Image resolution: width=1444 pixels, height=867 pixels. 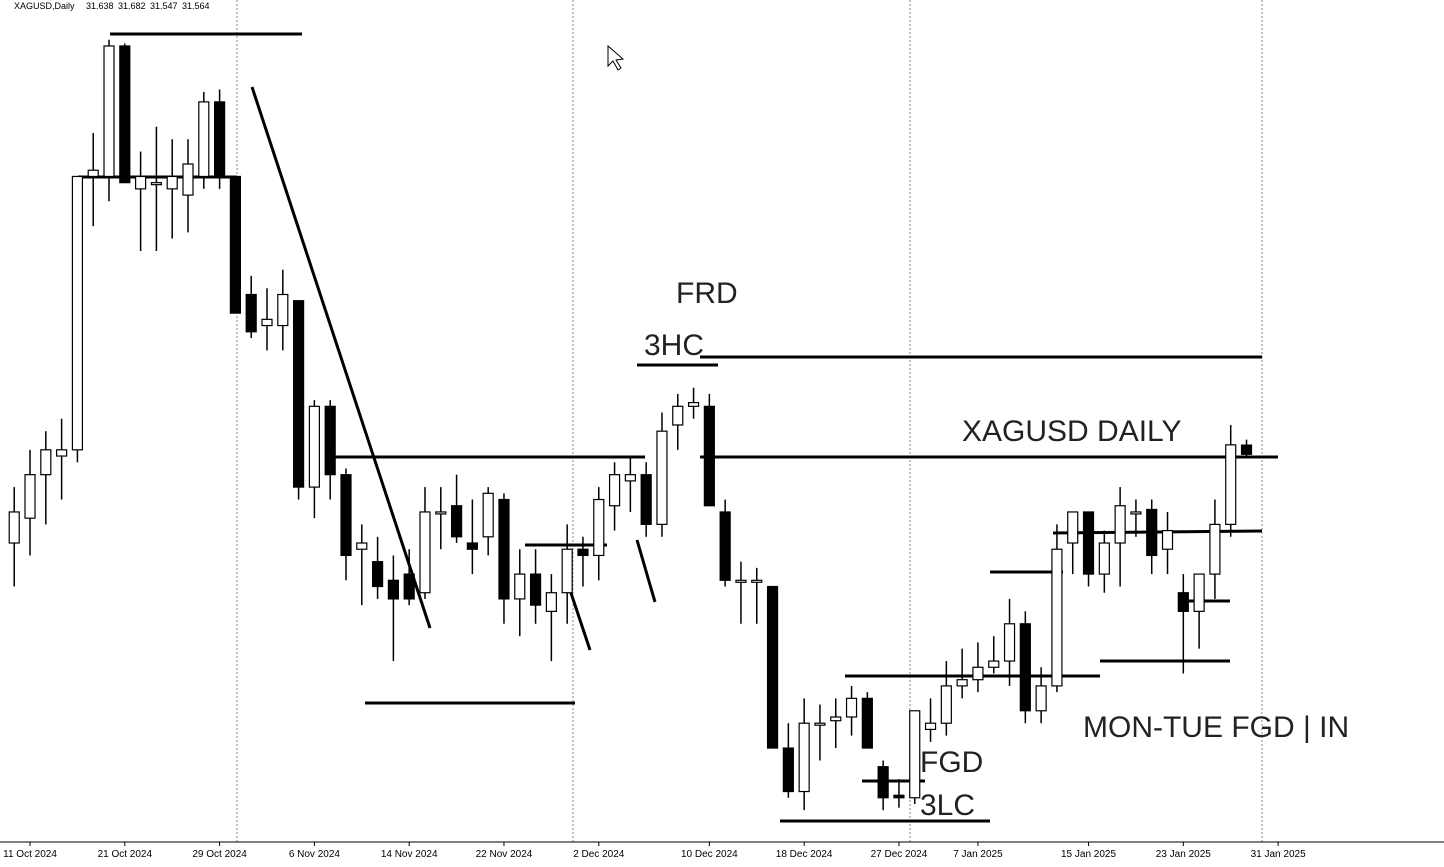 What do you see at coordinates (978, 854) in the screenshot?
I see `x-tick-label: 7 Jan 2025` at bounding box center [978, 854].